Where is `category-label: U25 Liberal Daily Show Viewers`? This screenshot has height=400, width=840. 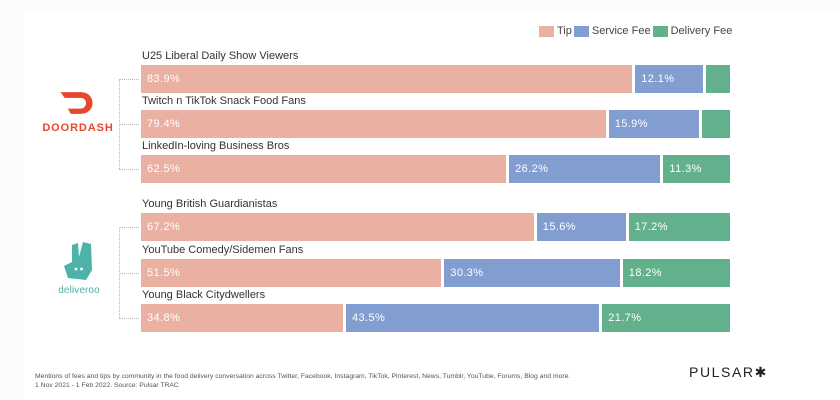
category-label: U25 Liberal Daily Show Viewers is located at coordinates (220, 56).